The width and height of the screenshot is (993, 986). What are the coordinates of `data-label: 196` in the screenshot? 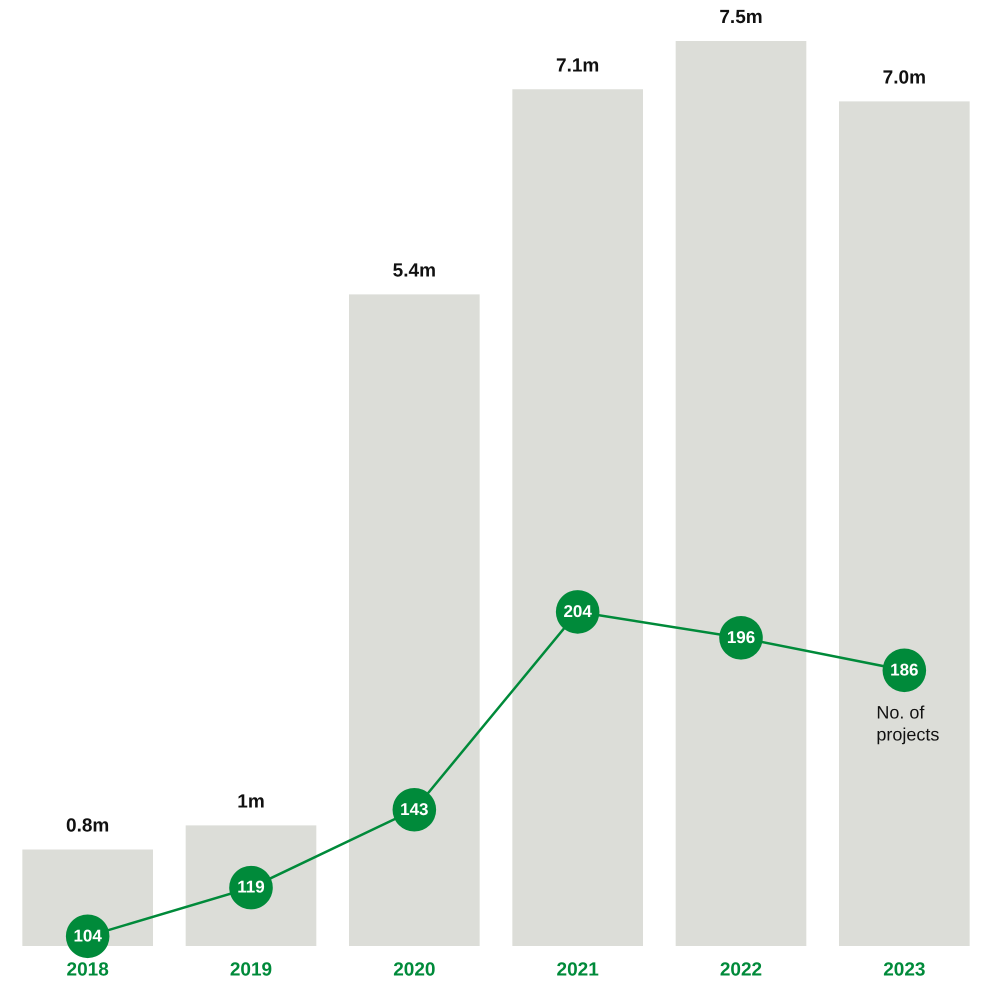 It's located at (741, 637).